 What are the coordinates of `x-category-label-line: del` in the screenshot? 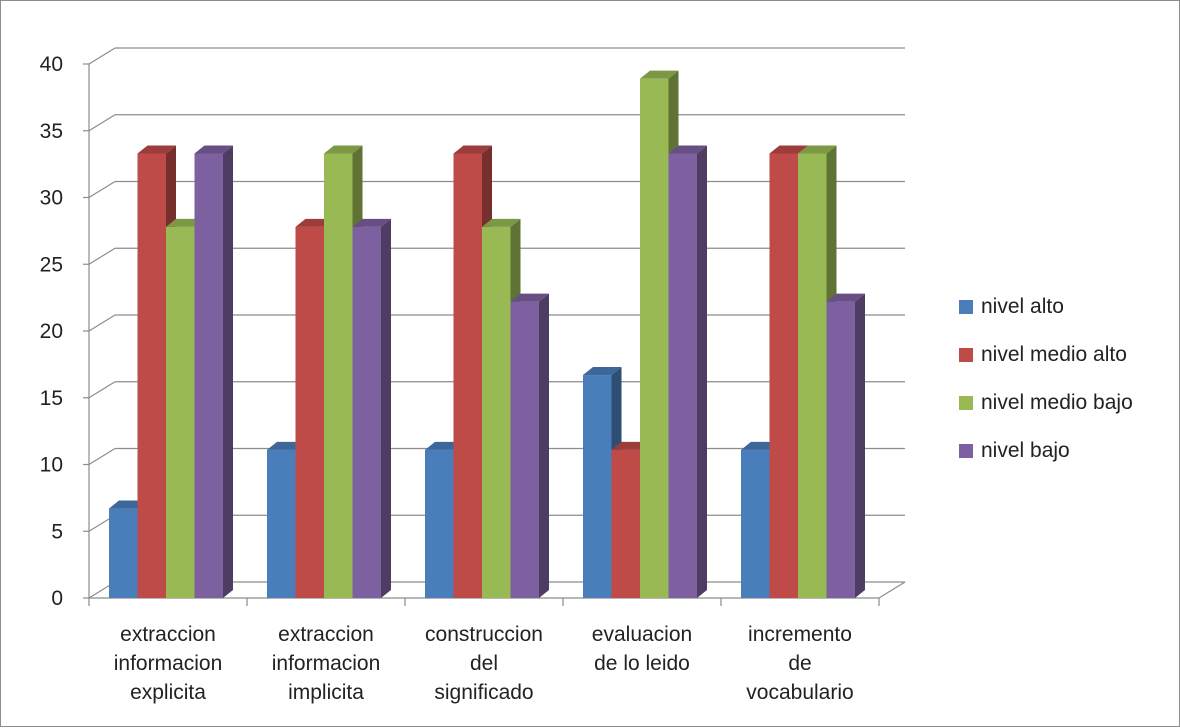 It's located at (484, 663).